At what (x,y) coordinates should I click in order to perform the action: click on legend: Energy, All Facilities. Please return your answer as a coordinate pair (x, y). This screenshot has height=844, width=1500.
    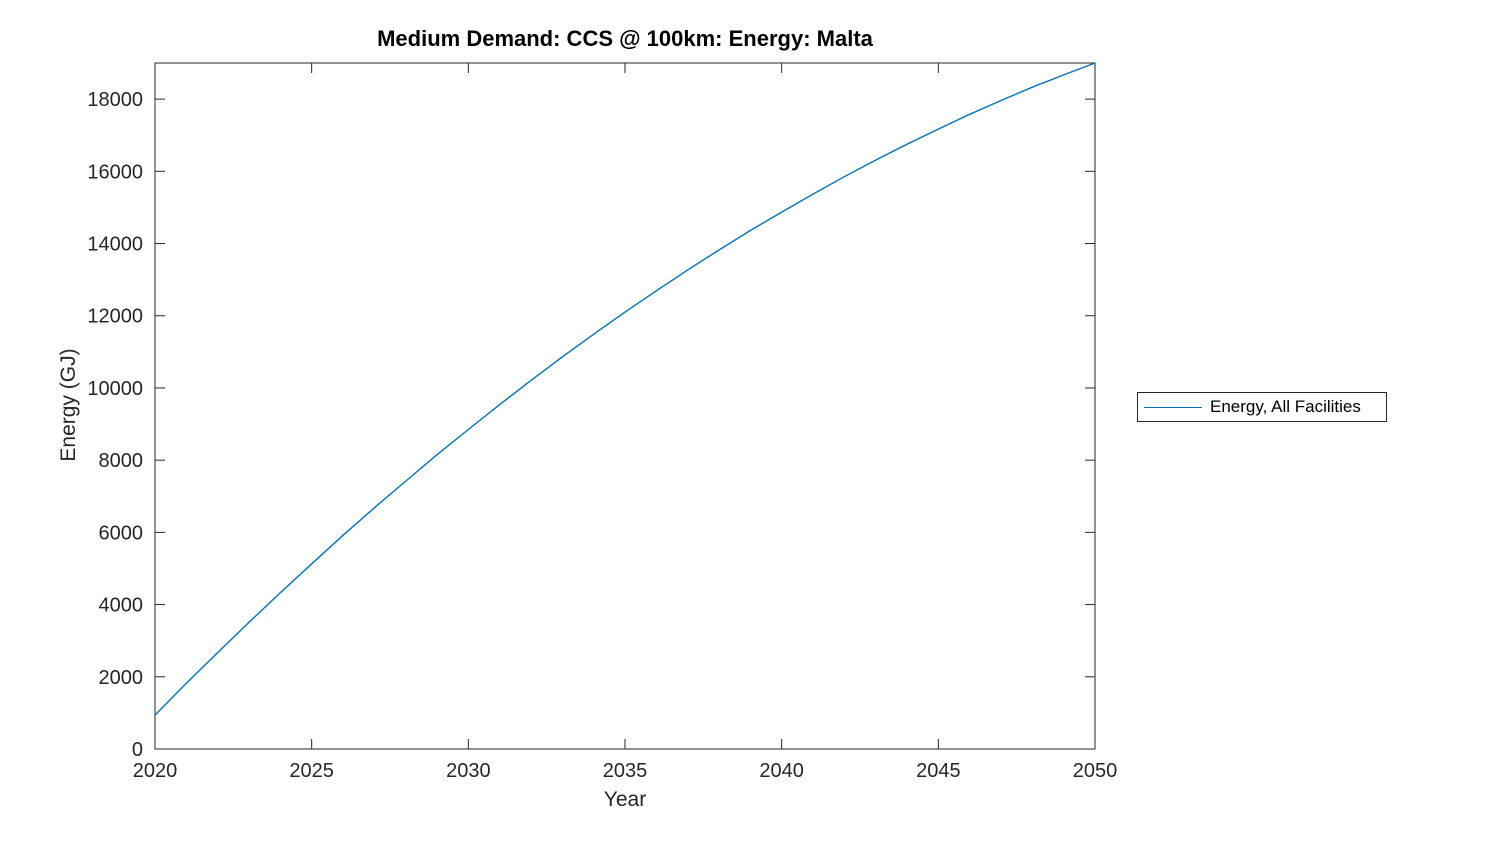
    Looking at the image, I should click on (1262, 407).